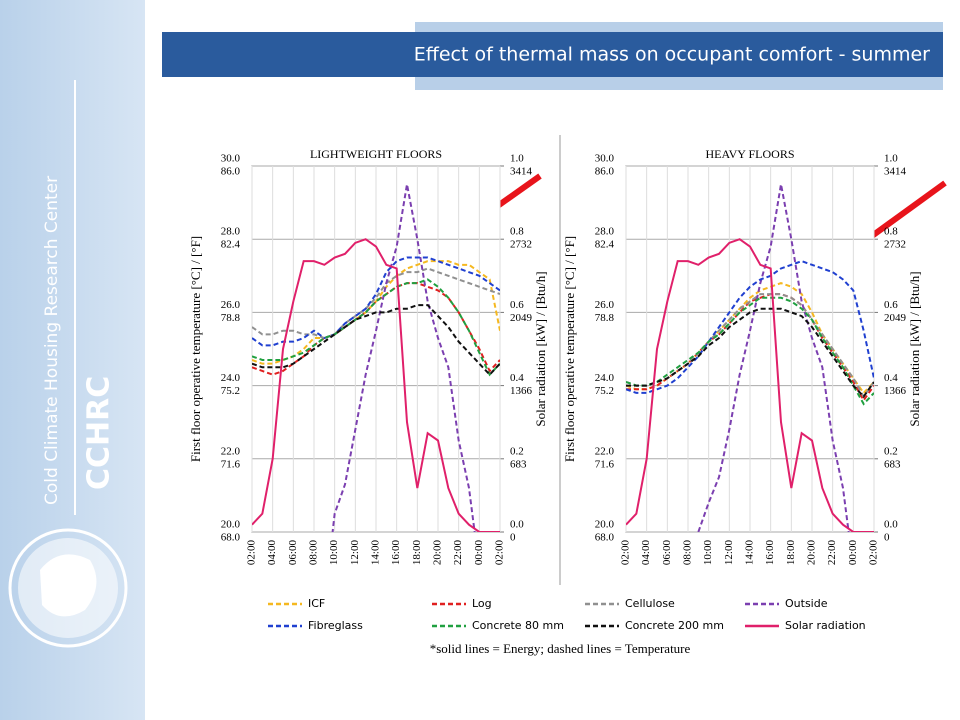 The image size is (960, 720). What do you see at coordinates (335, 625) in the screenshot?
I see `legend-label: Fibreglass` at bounding box center [335, 625].